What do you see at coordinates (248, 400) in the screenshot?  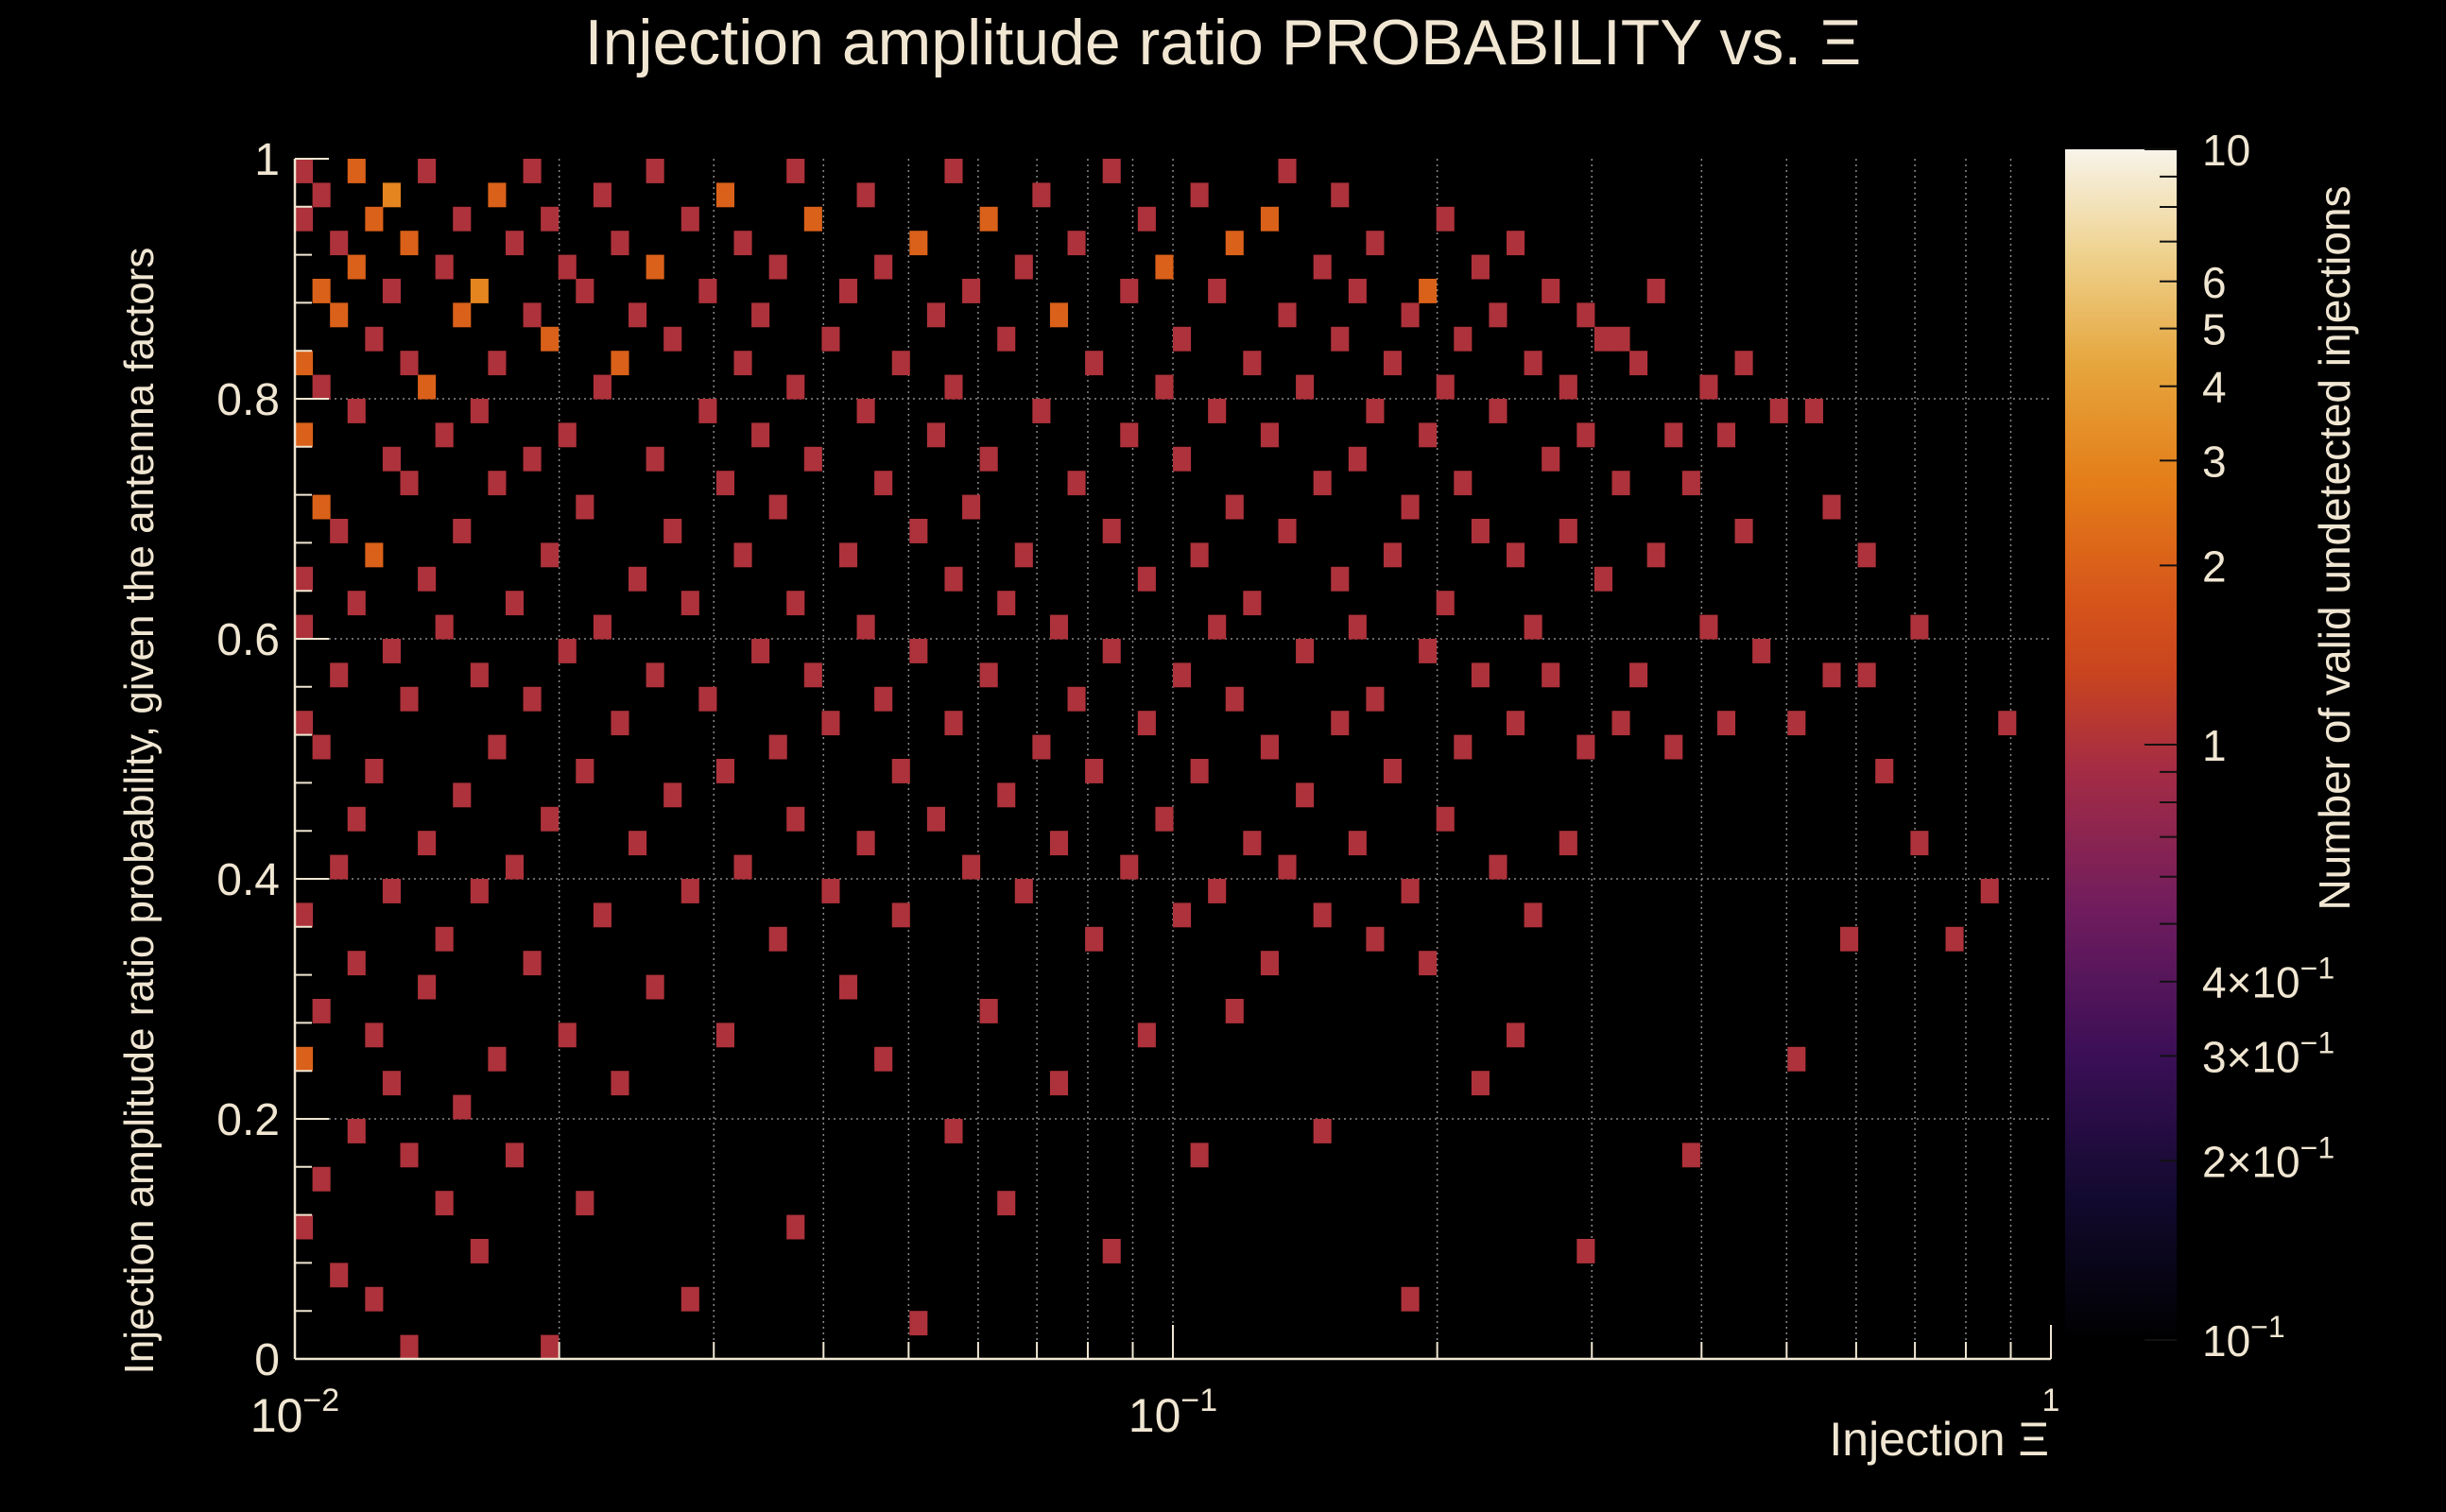 I see `y-tick-label: 0.8` at bounding box center [248, 400].